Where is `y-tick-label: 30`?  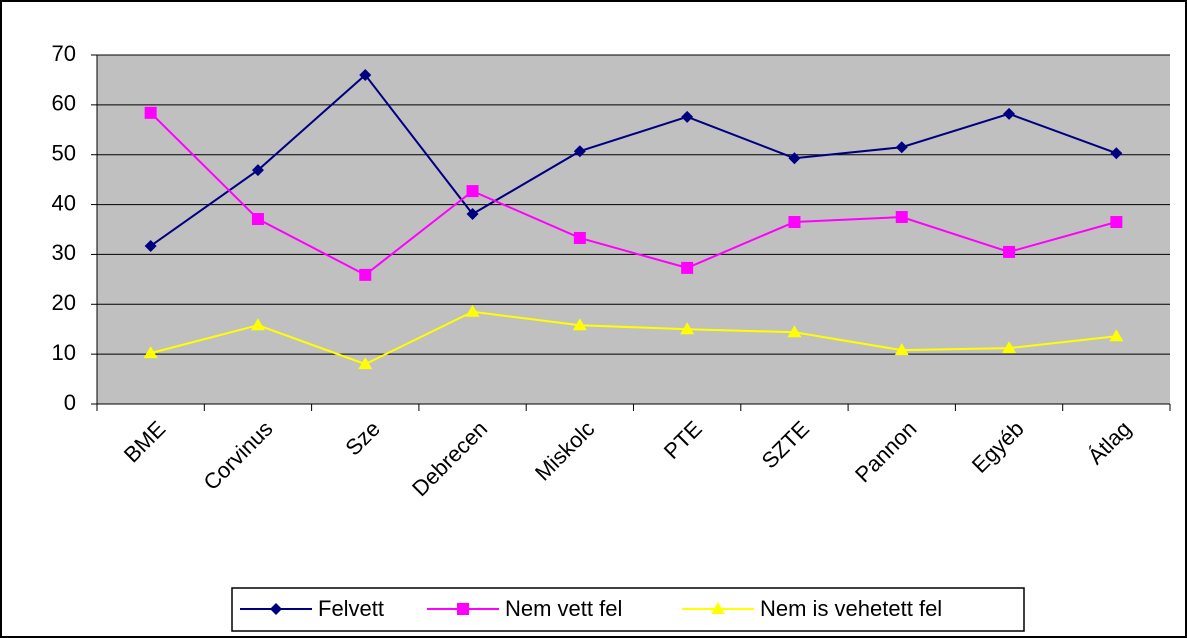 y-tick-label: 30 is located at coordinates (64, 252).